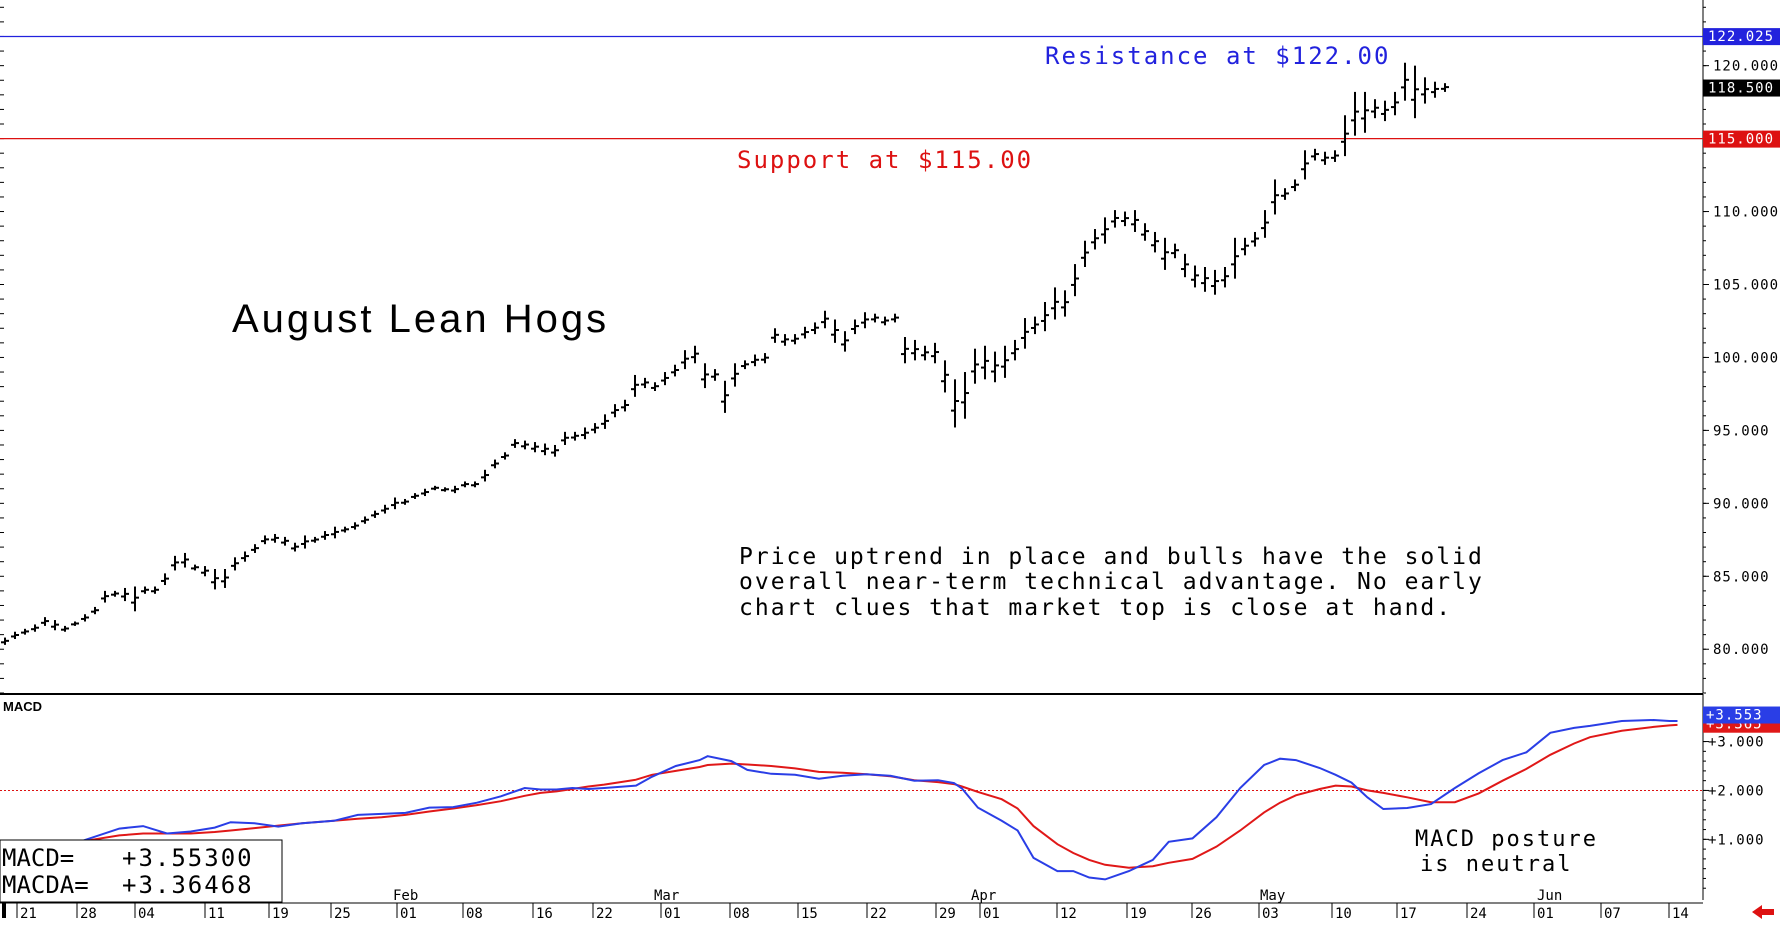  Describe the element at coordinates (1545, 914) in the screenshot. I see `date-label: 01` at that location.